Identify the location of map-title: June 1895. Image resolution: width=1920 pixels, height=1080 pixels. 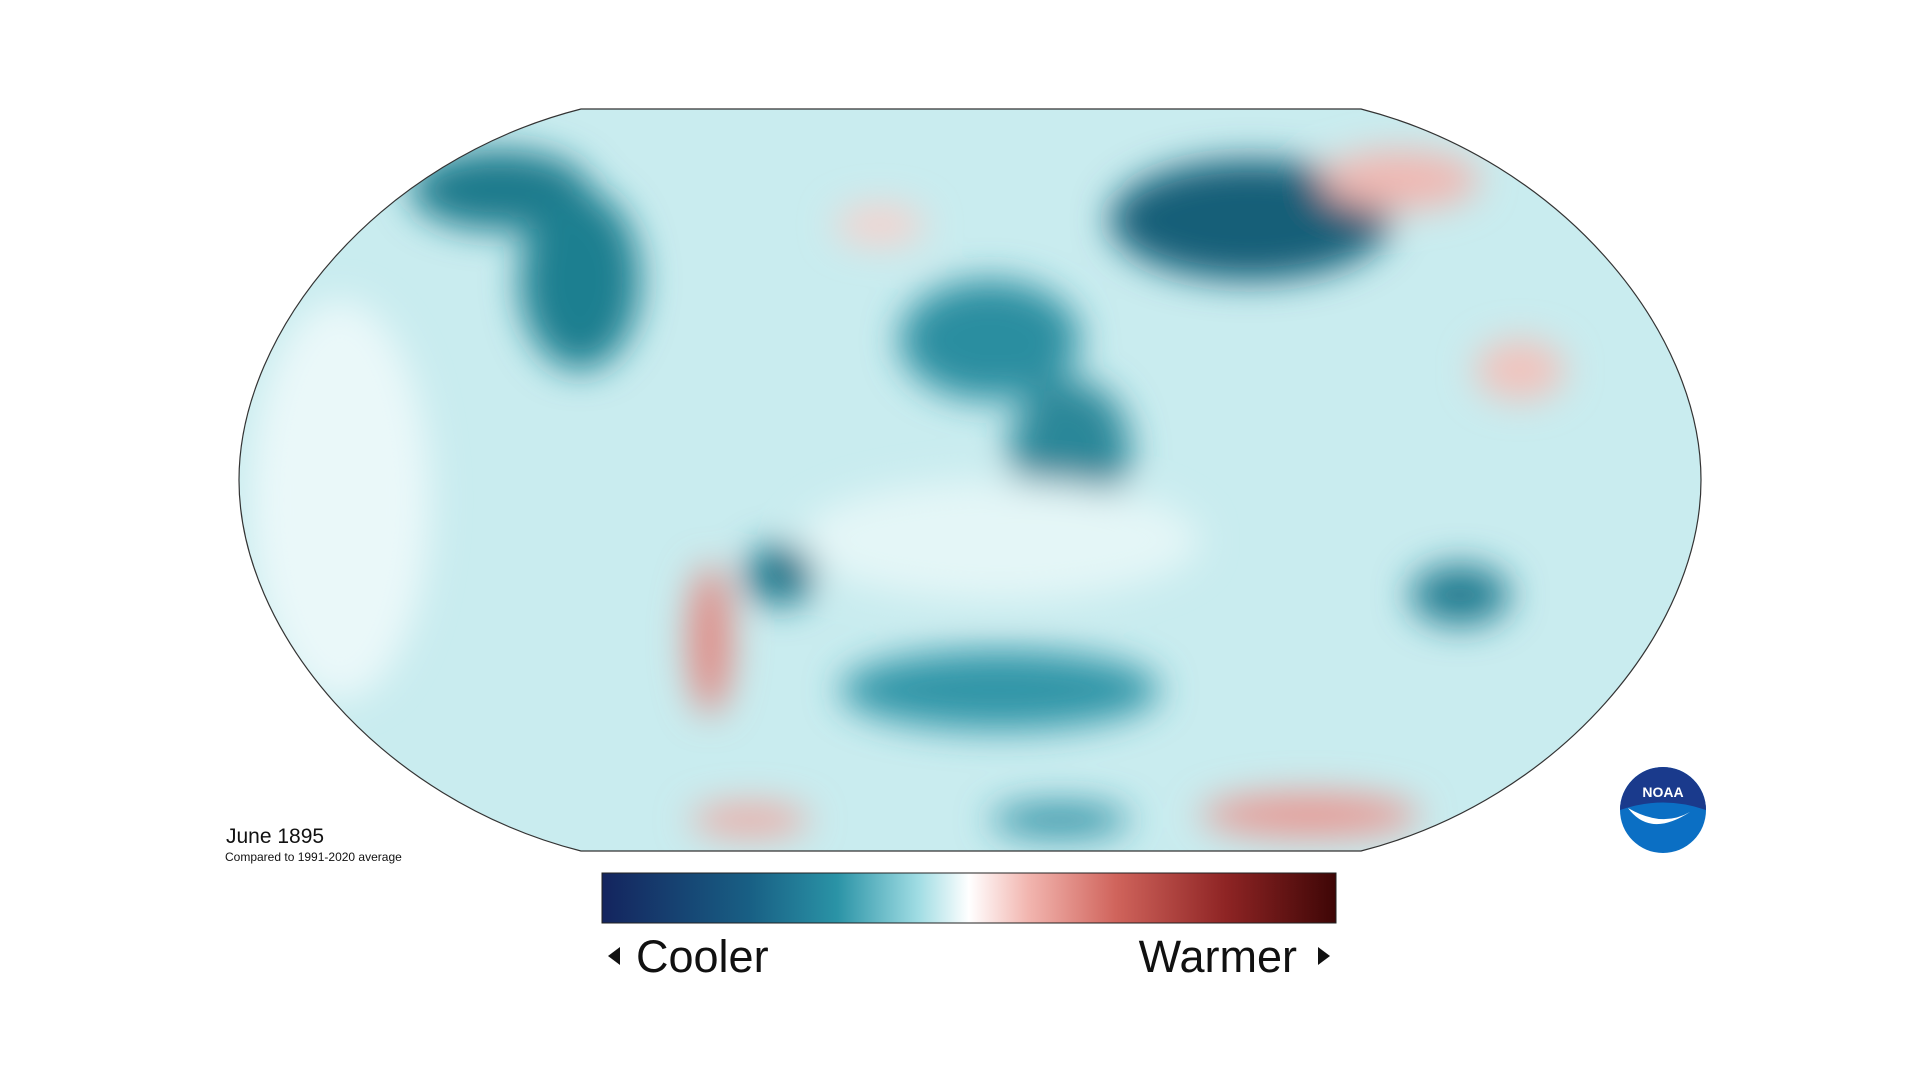
(275, 836).